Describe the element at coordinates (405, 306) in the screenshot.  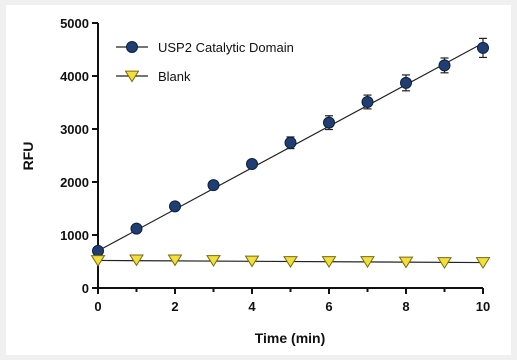
I see `x-tick-label: 8` at that location.